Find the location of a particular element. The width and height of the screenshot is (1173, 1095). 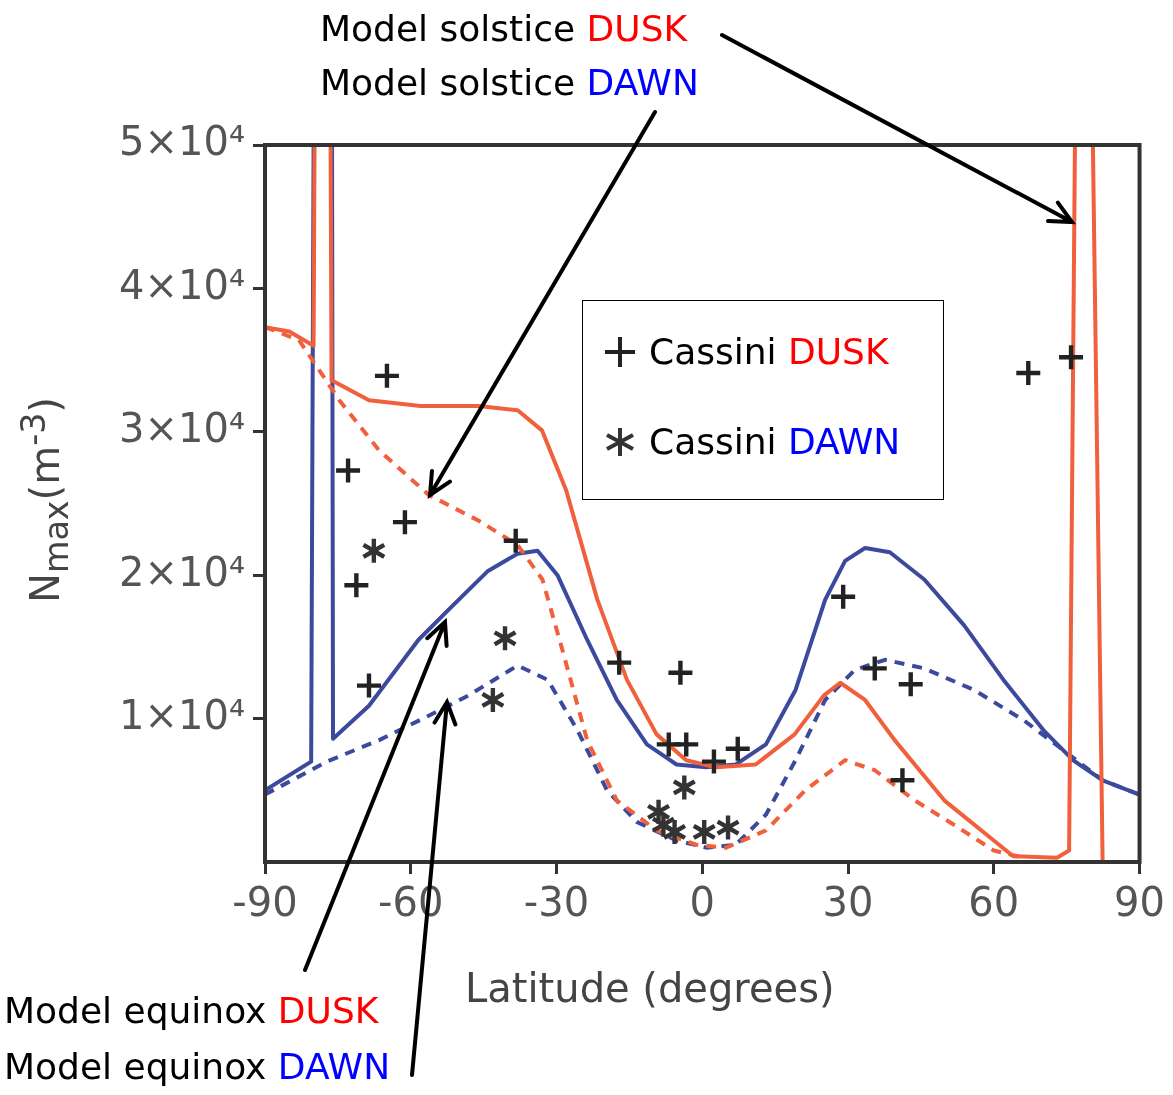

y-tick-label: 3×10⁴ is located at coordinates (182, 428).